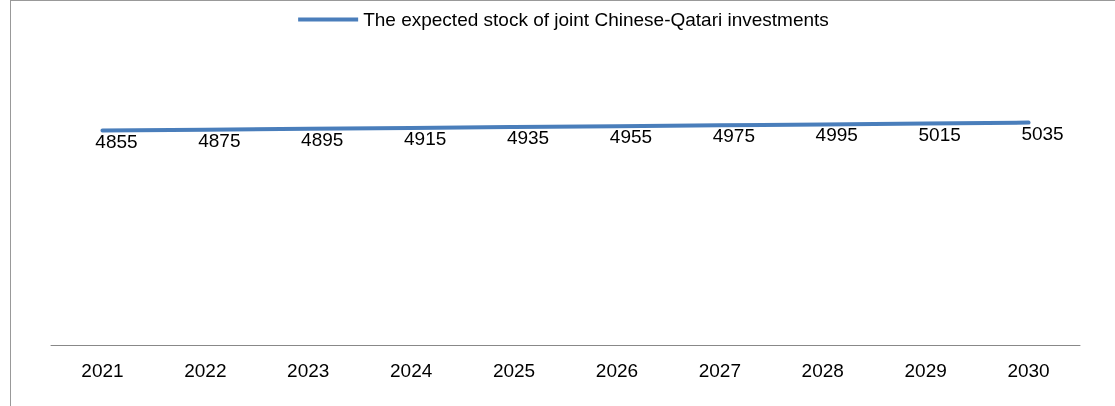  Describe the element at coordinates (116, 141) in the screenshot. I see `data-label: 4855` at that location.